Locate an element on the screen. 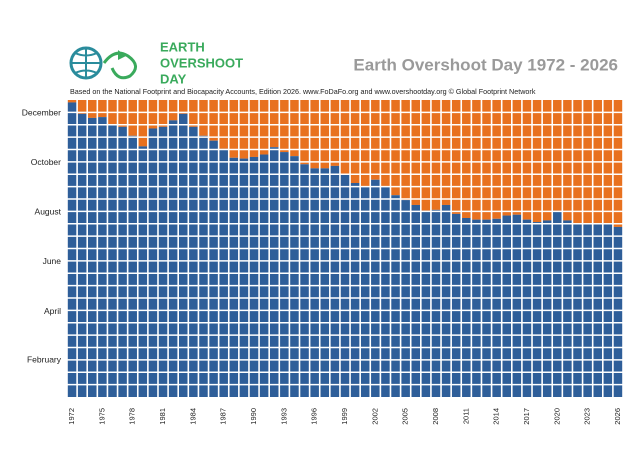  y-tick-label: December is located at coordinates (41, 112).